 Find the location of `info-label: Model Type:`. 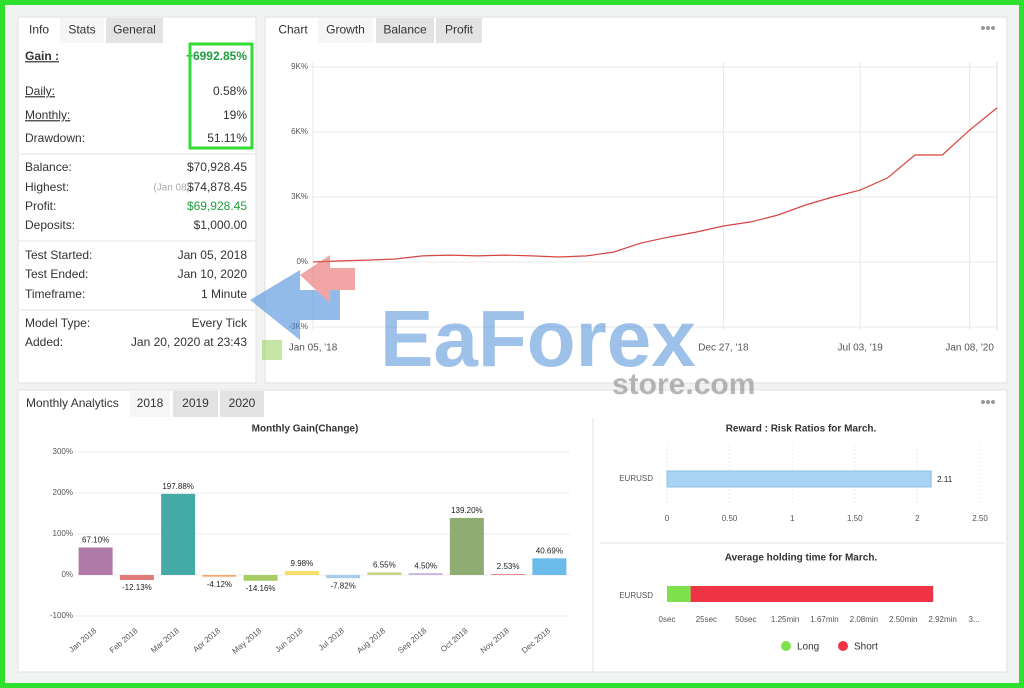

info-label: Model Type: is located at coordinates (57, 323).